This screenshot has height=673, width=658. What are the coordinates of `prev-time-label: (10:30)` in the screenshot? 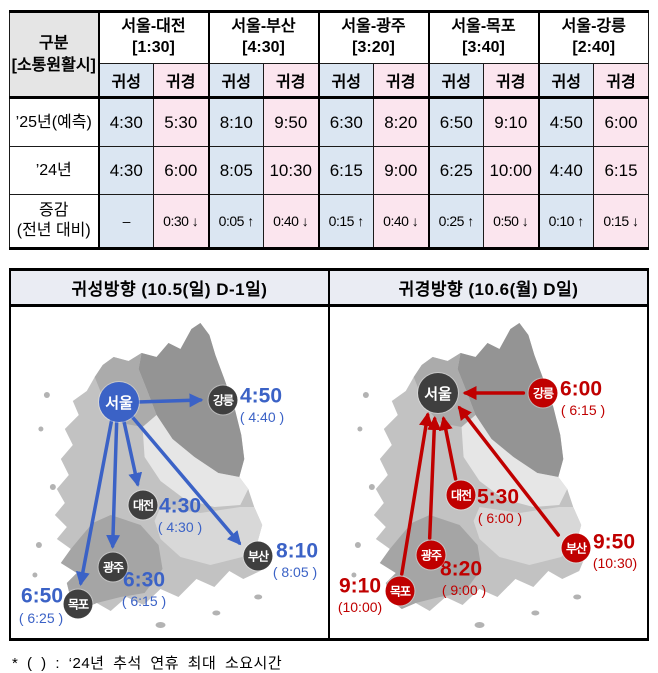 It's located at (615, 563).